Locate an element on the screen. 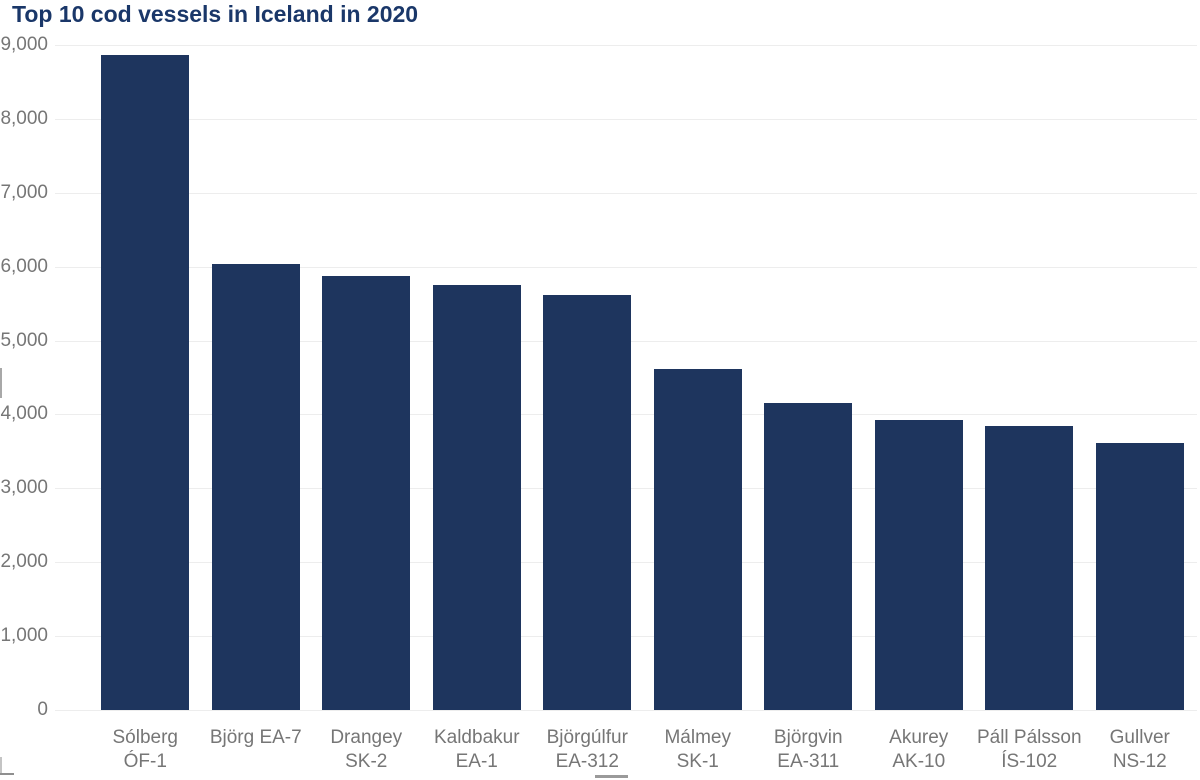 Image resolution: width=1200 pixels, height=780 pixels. bar-Gullver NS-12 is located at coordinates (1139, 576).